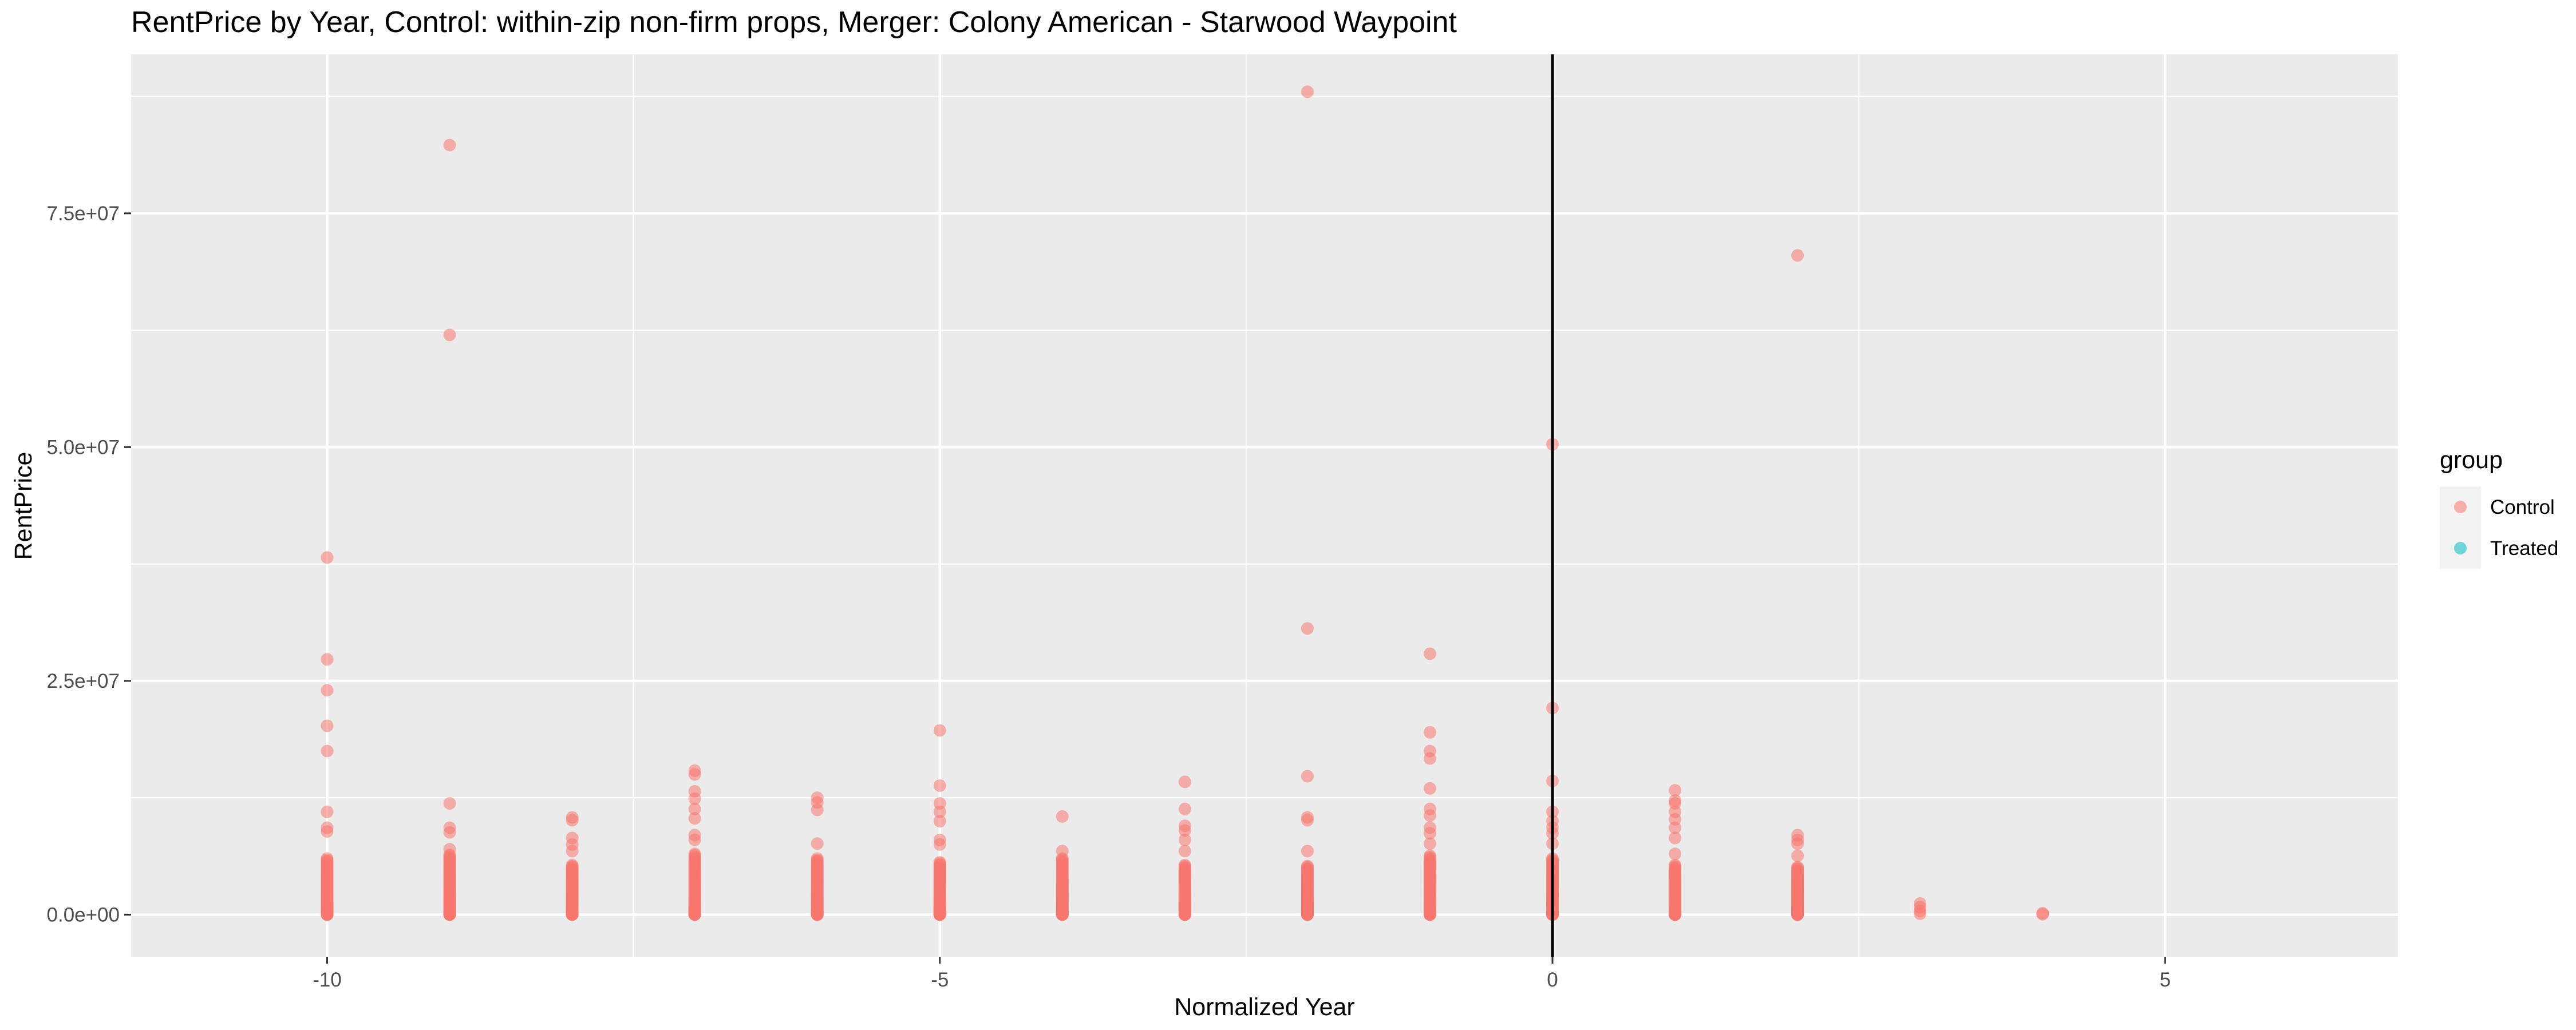 This screenshot has height=1030, width=2576. I want to click on y-axis-ticks: 0.0e+00 2.5e+07 5.0e+07 7.5e+07, so click(89, 564).